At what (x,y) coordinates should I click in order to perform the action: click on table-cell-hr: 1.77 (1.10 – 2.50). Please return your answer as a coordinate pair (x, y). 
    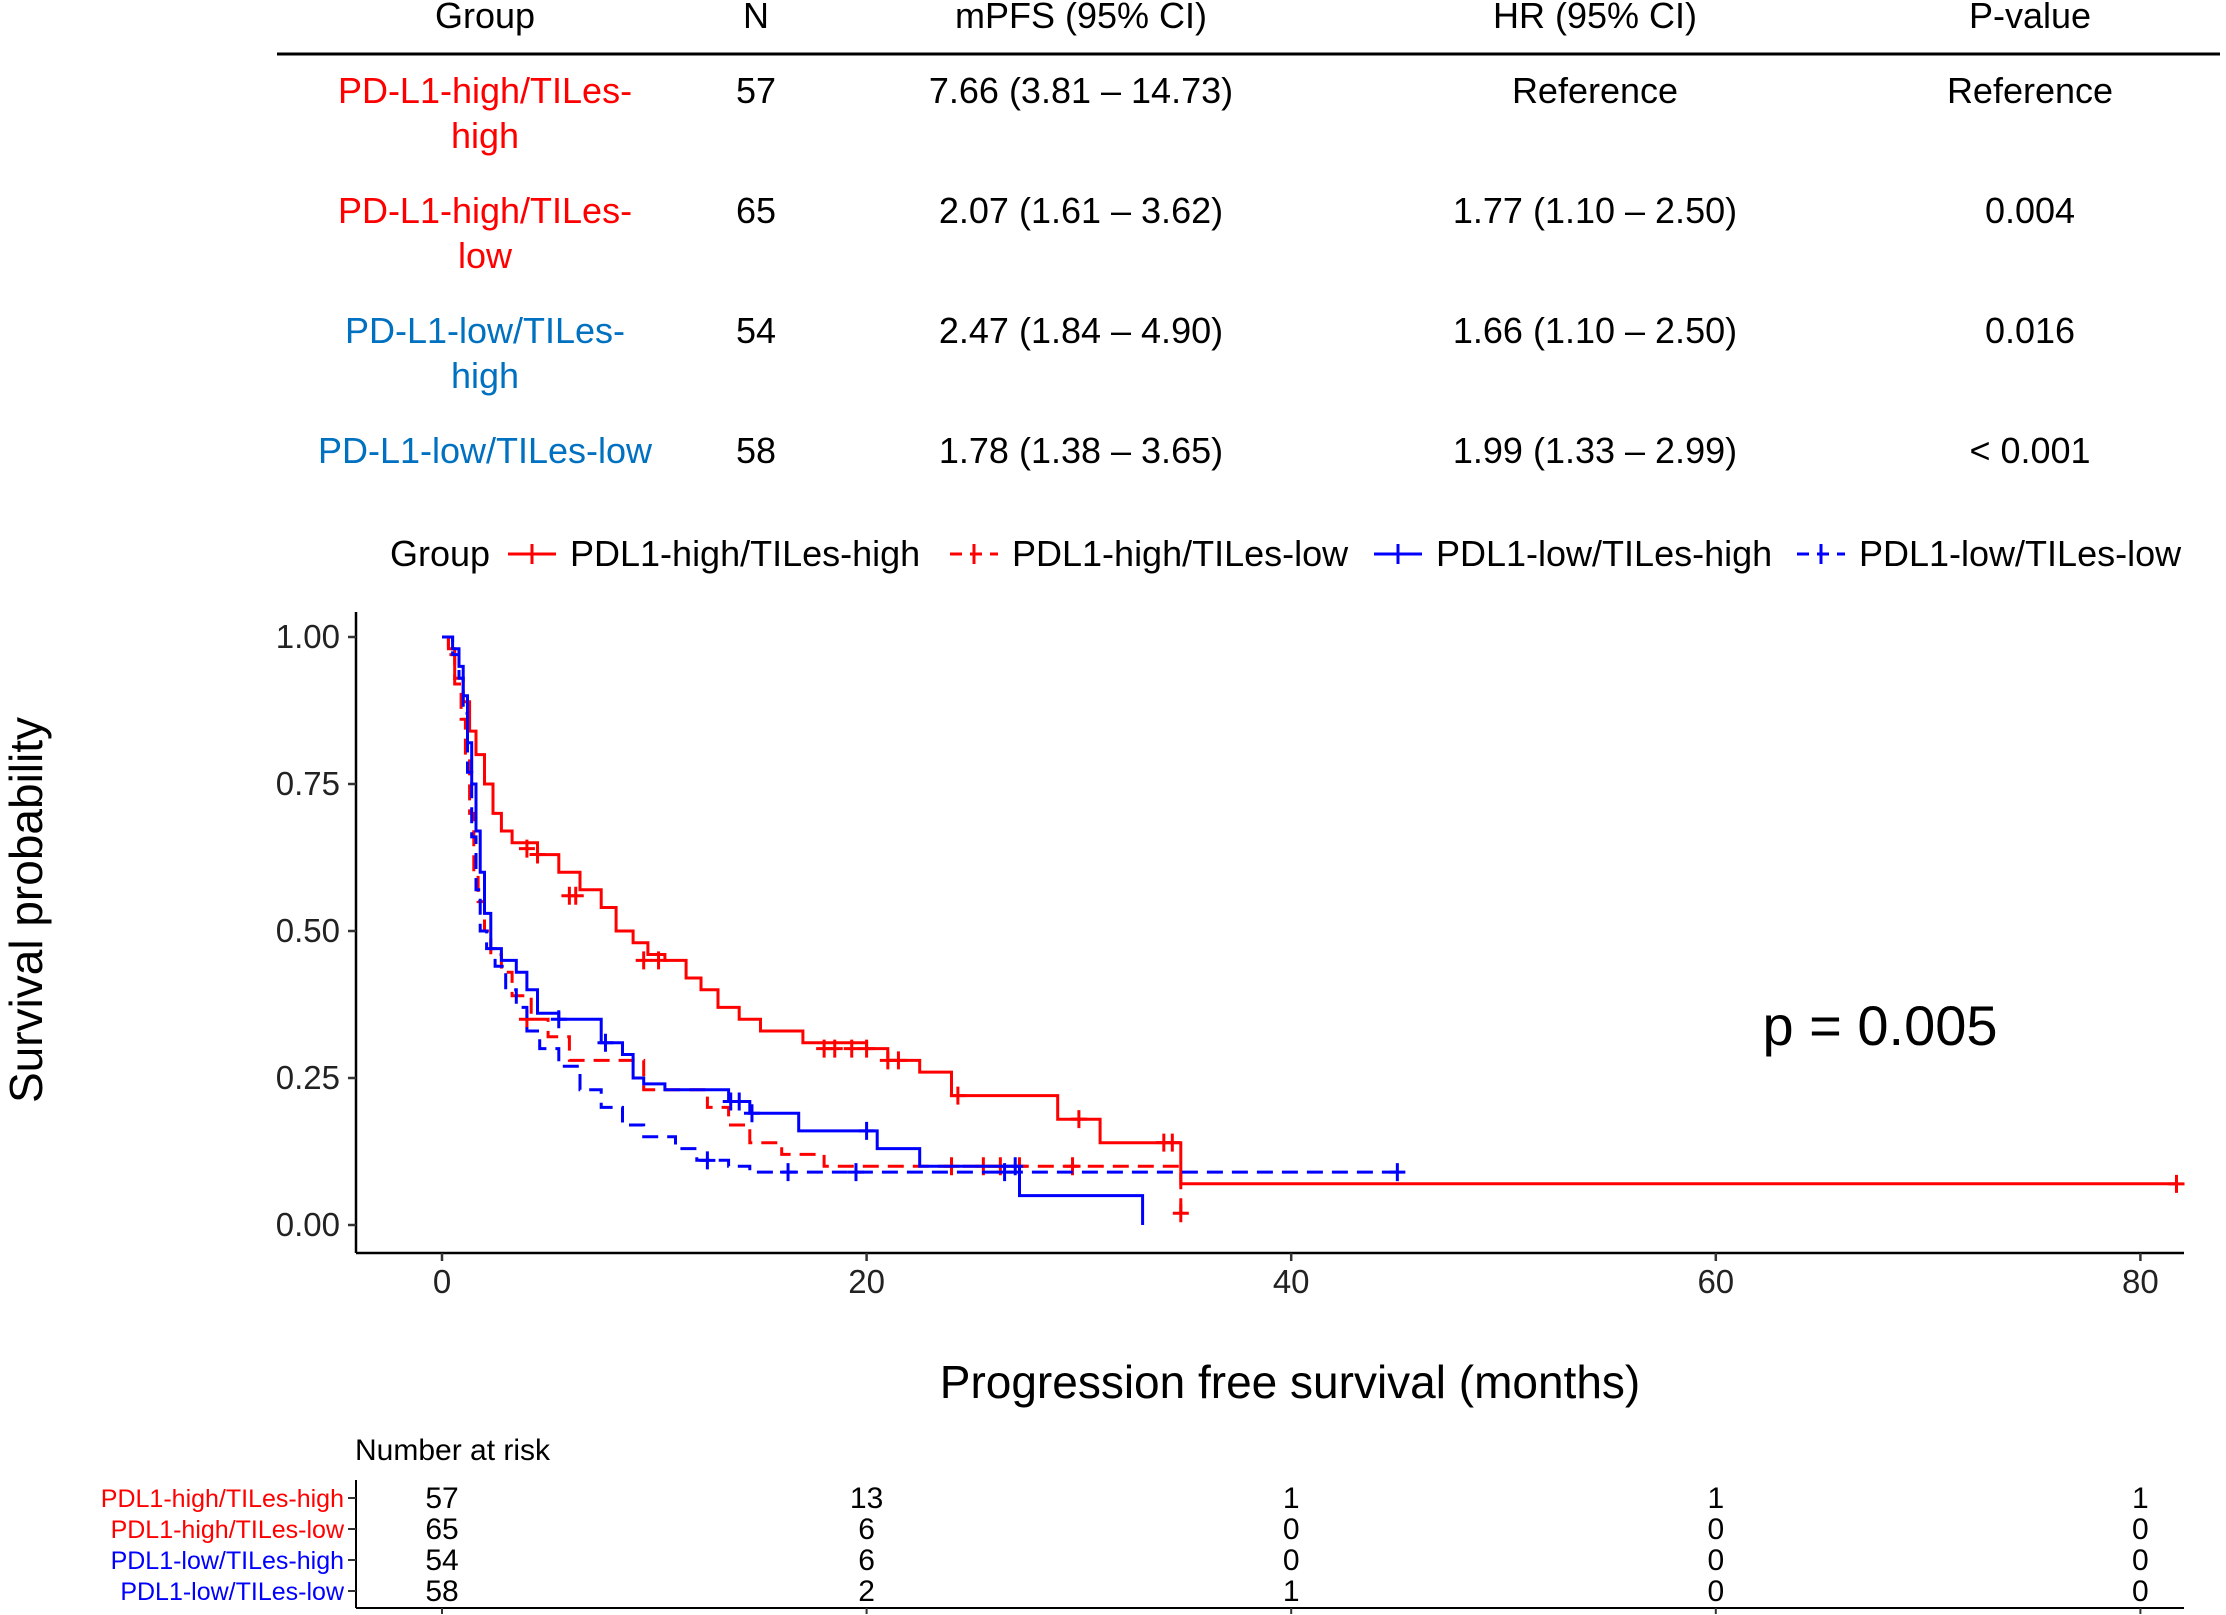
    Looking at the image, I should click on (1595, 210).